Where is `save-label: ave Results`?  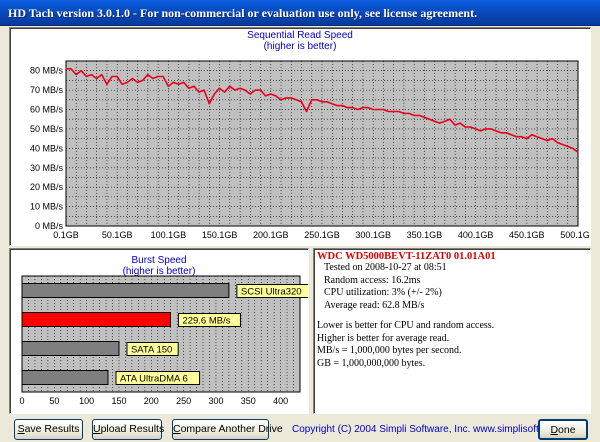
save-label: ave Results is located at coordinates (52, 429).